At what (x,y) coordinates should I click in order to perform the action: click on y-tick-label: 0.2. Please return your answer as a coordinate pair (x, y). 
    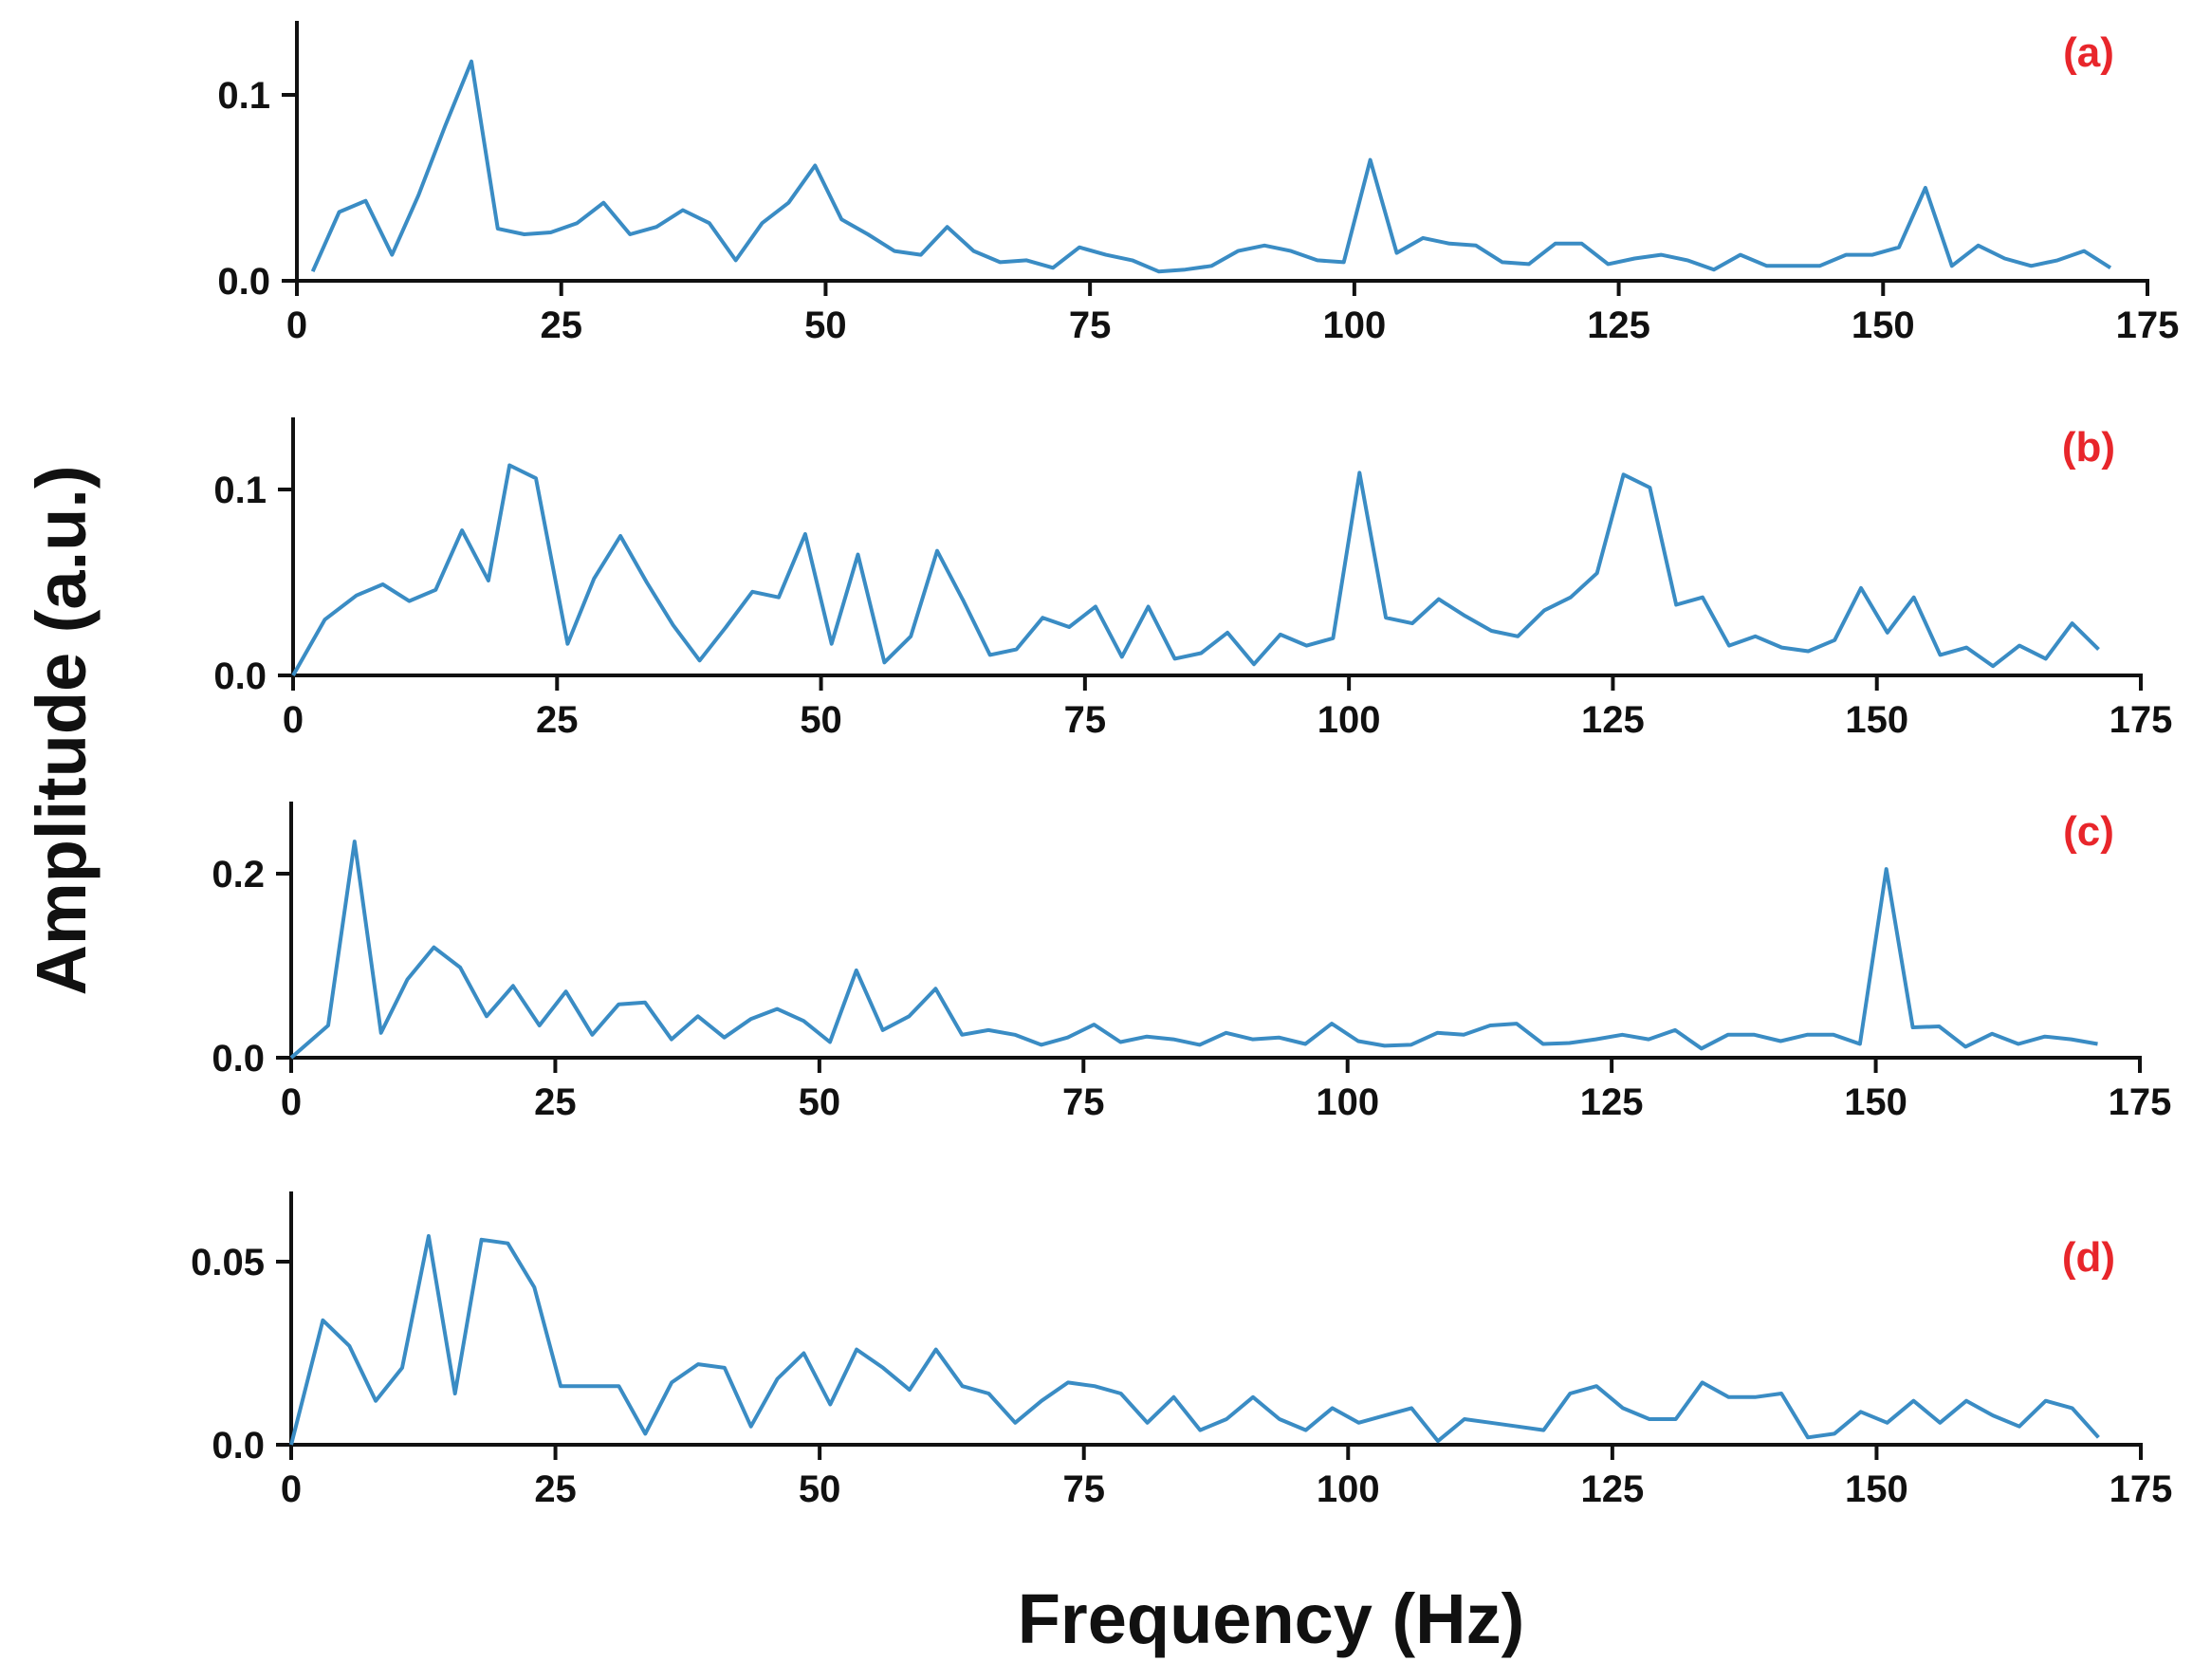
    Looking at the image, I should click on (238, 874).